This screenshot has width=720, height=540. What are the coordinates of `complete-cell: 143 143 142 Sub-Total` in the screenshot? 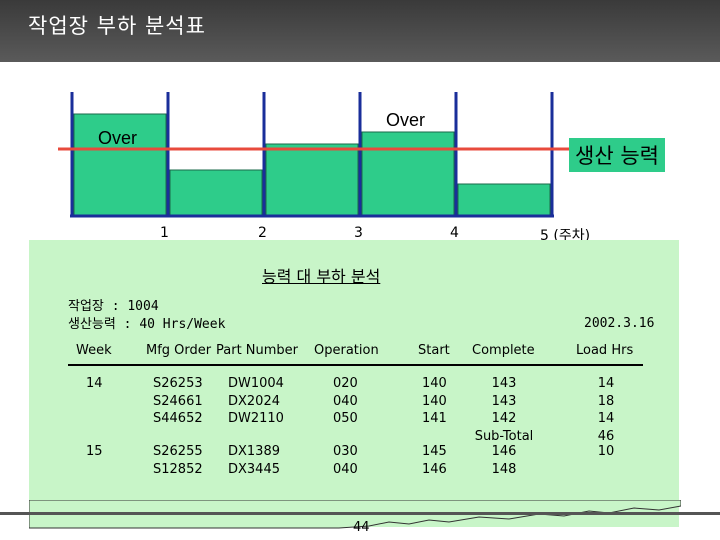 It's located at (504, 410).